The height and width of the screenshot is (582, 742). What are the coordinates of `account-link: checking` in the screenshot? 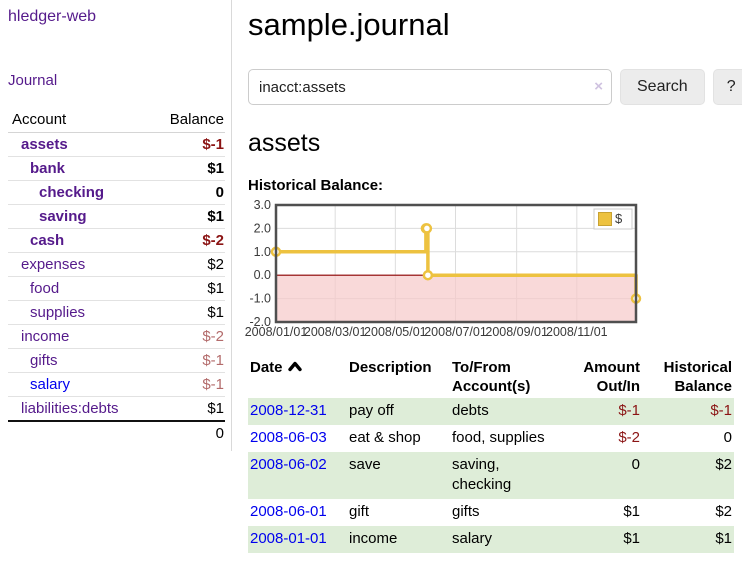 It's located at (72, 192).